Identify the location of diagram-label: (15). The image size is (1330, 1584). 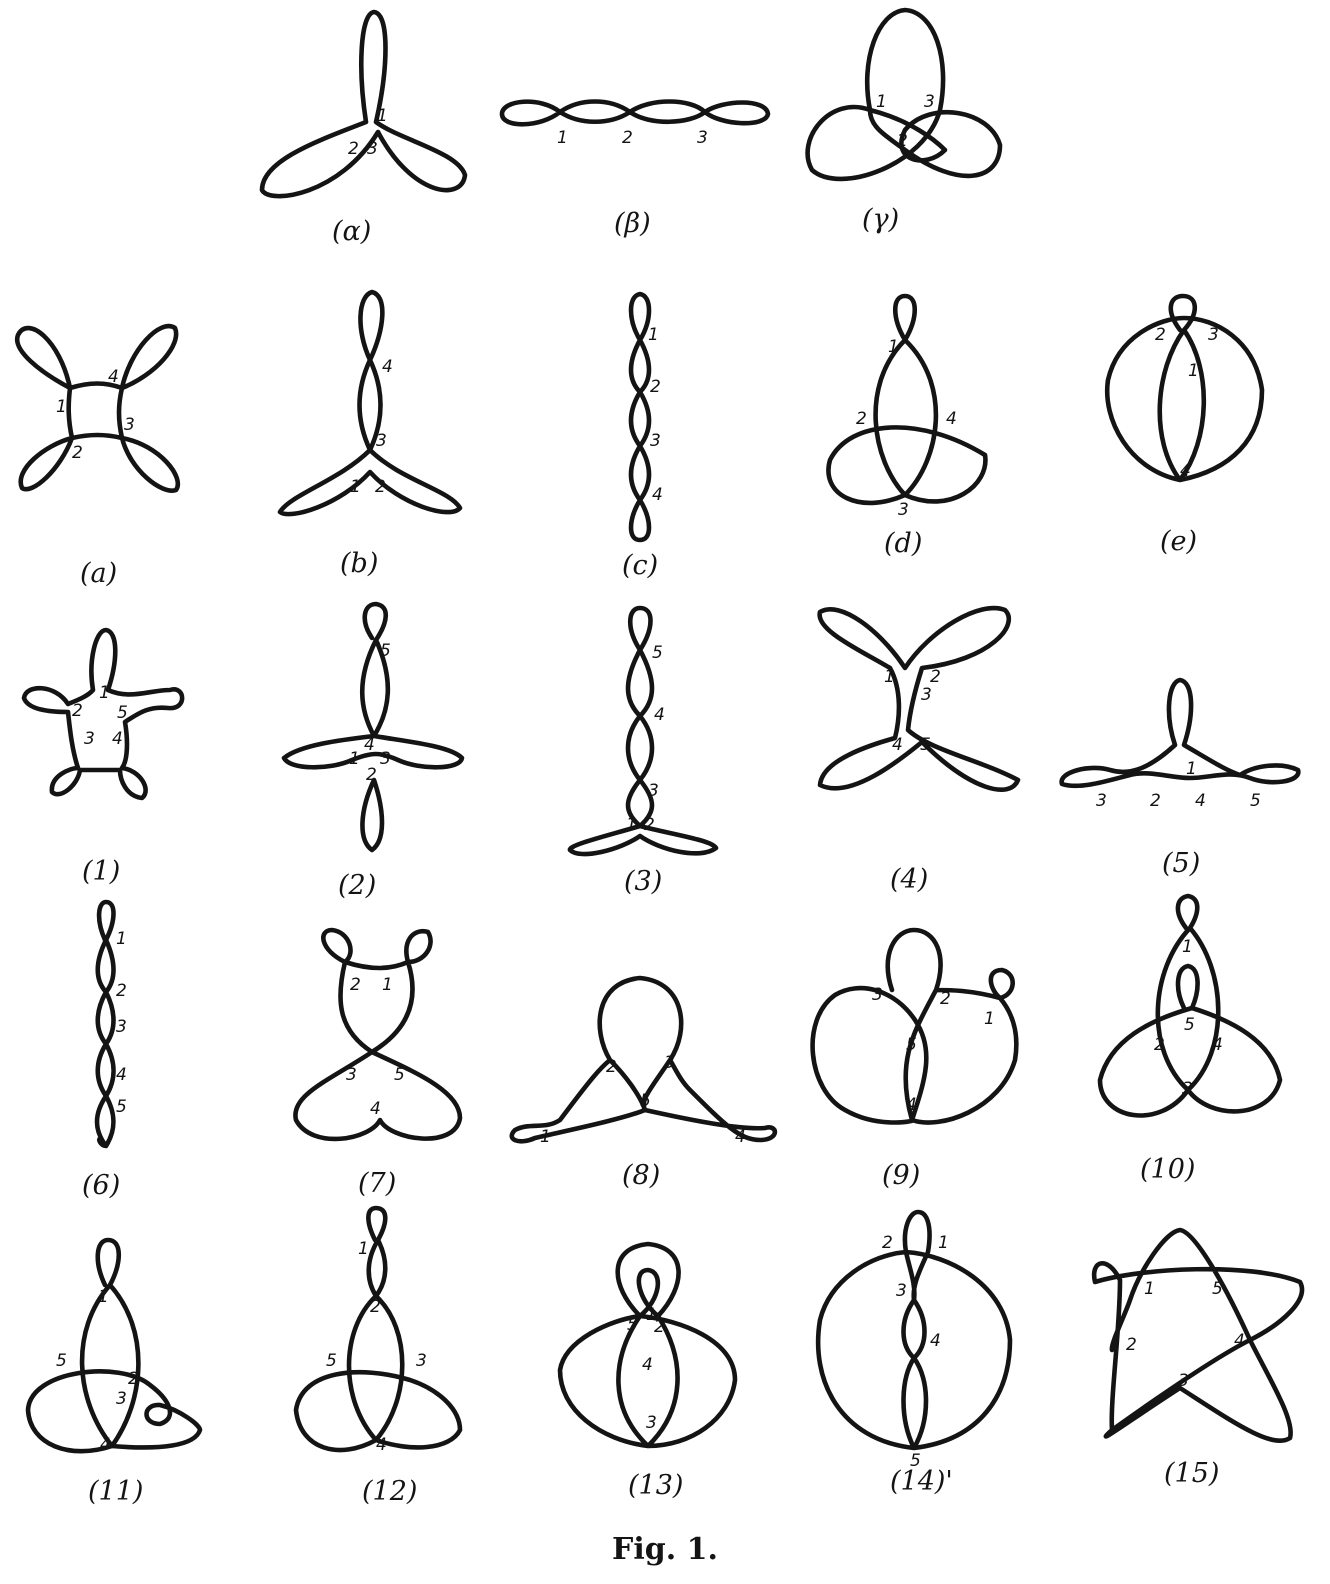
(1191, 1473).